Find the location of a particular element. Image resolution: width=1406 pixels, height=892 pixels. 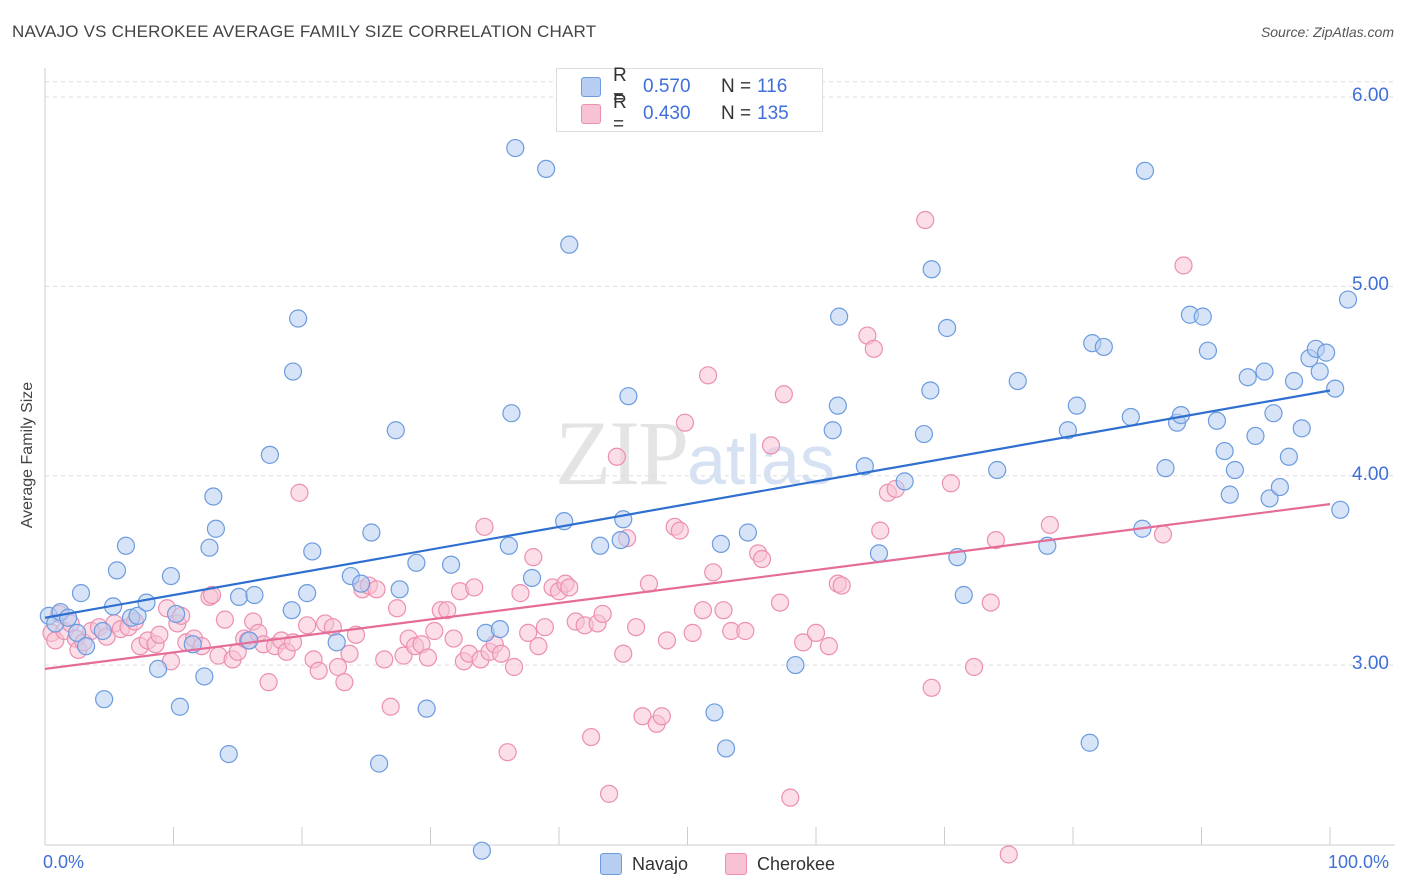

legend-cherokee-swatch is located at coordinates (736, 864).